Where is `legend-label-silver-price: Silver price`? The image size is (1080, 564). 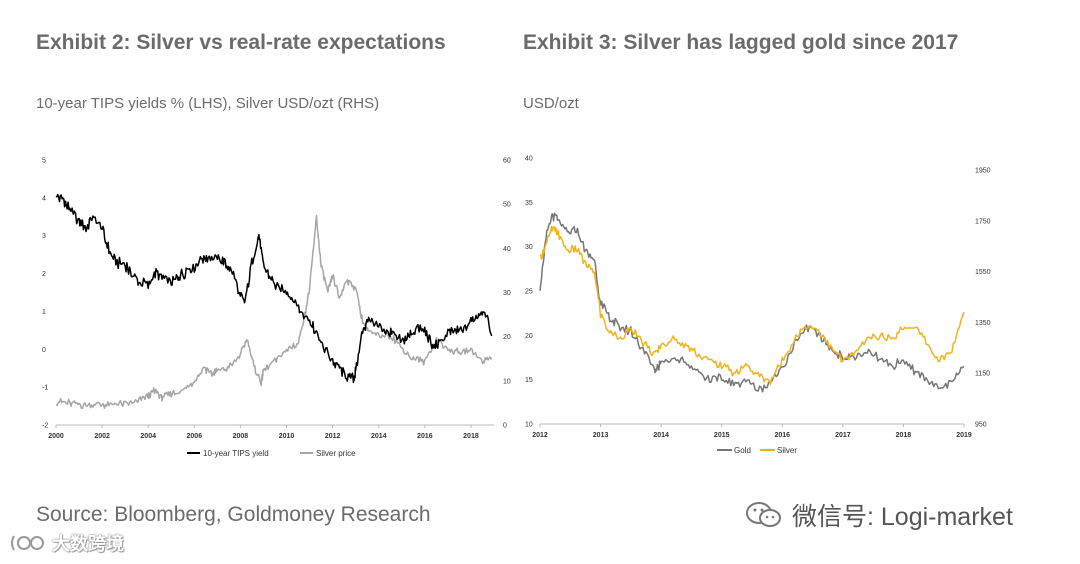 legend-label-silver-price: Silver price is located at coordinates (336, 453).